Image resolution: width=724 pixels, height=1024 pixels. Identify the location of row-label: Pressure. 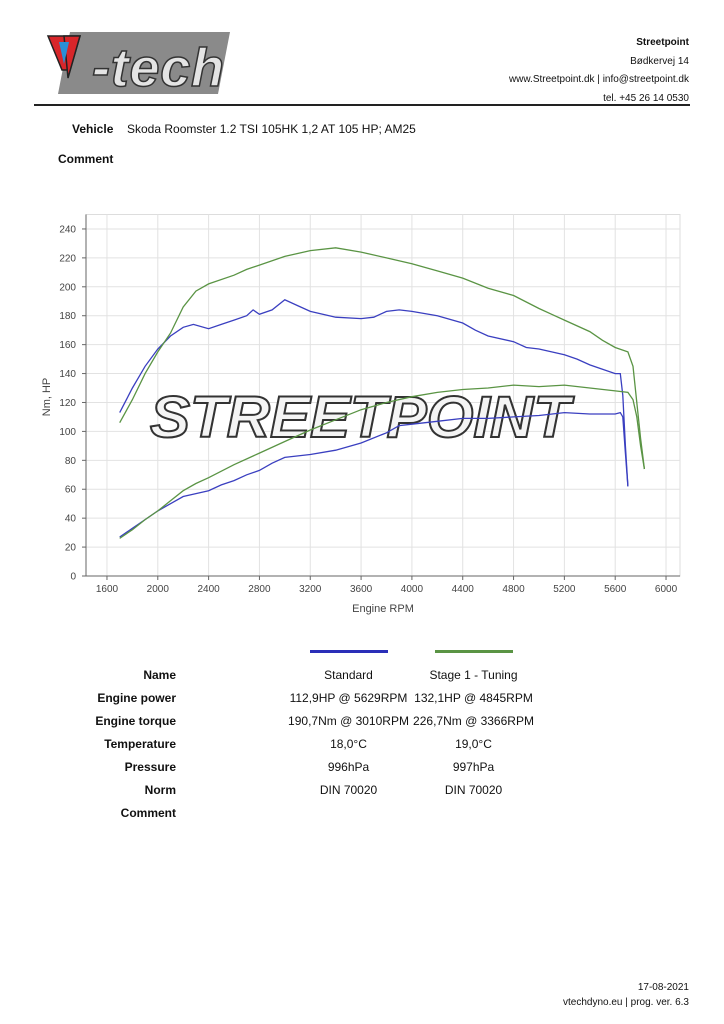
(150, 766).